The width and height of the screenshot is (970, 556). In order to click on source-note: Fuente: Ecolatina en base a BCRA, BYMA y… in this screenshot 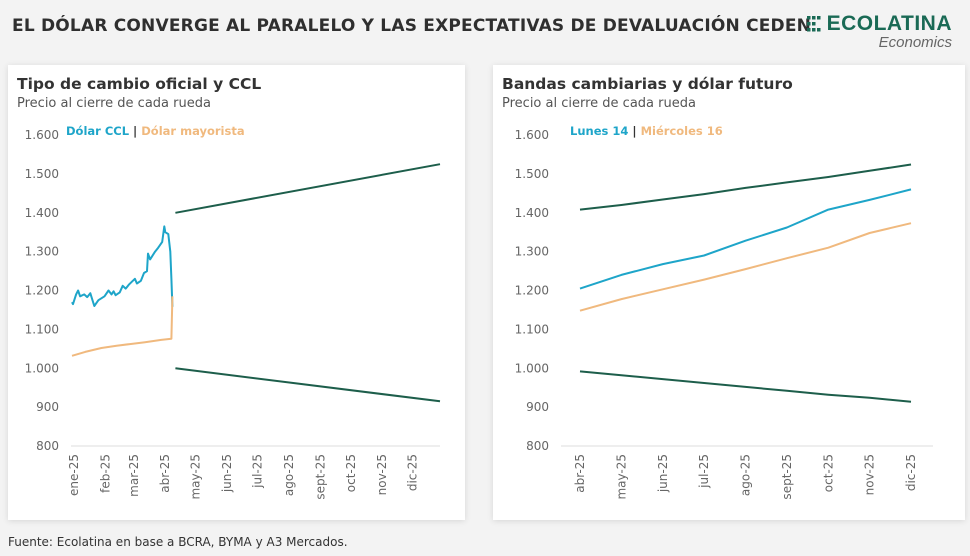, I will do `click(178, 542)`.